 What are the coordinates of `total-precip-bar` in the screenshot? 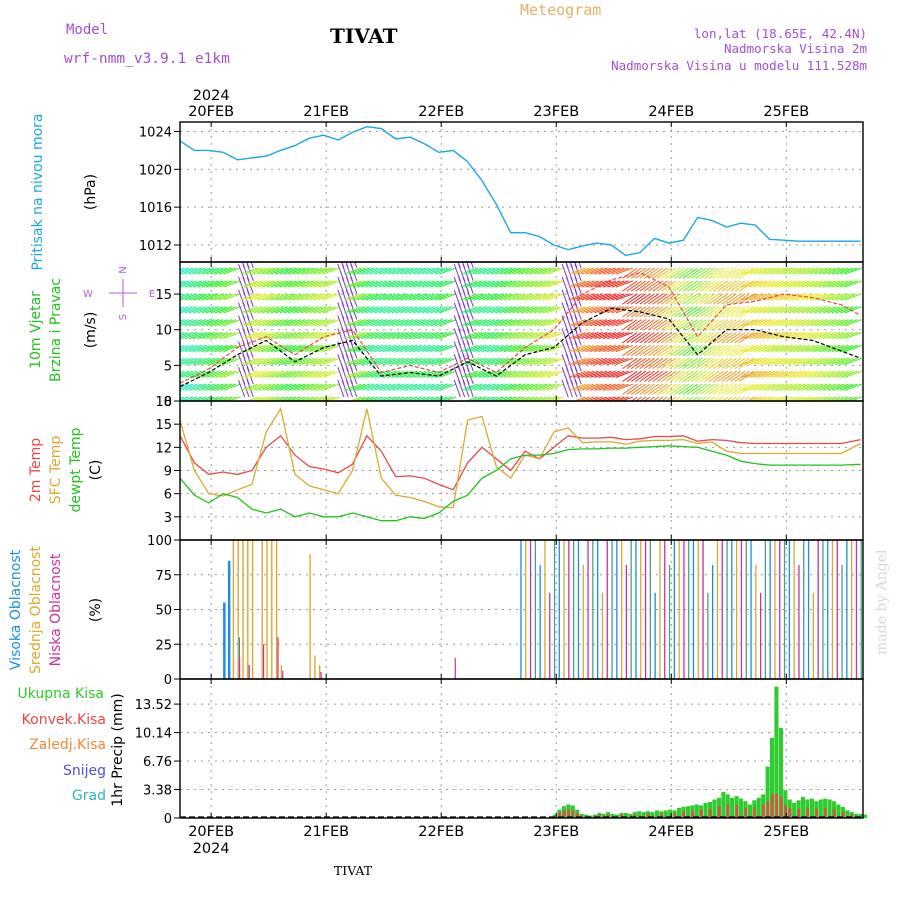 It's located at (811, 808).